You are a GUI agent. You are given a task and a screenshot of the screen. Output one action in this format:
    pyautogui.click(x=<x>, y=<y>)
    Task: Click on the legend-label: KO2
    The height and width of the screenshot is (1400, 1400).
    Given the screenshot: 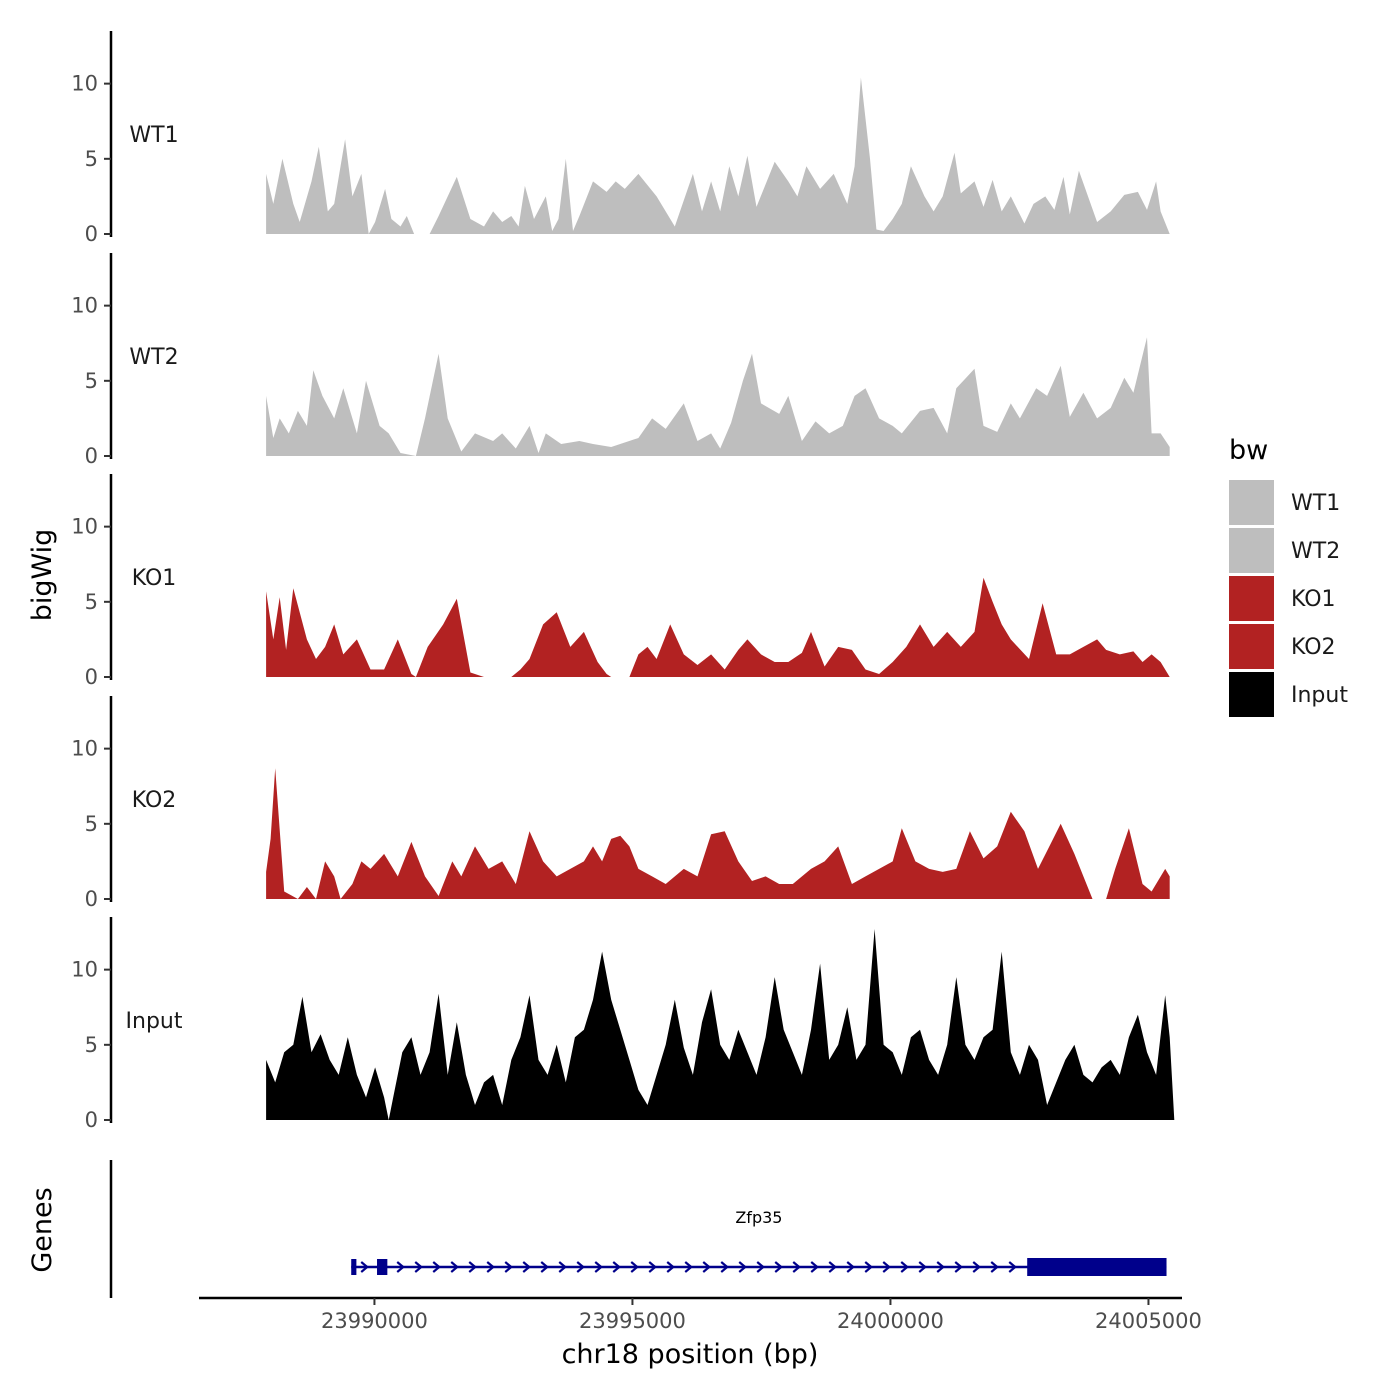 What is the action you would take?
    pyautogui.click(x=1313, y=647)
    